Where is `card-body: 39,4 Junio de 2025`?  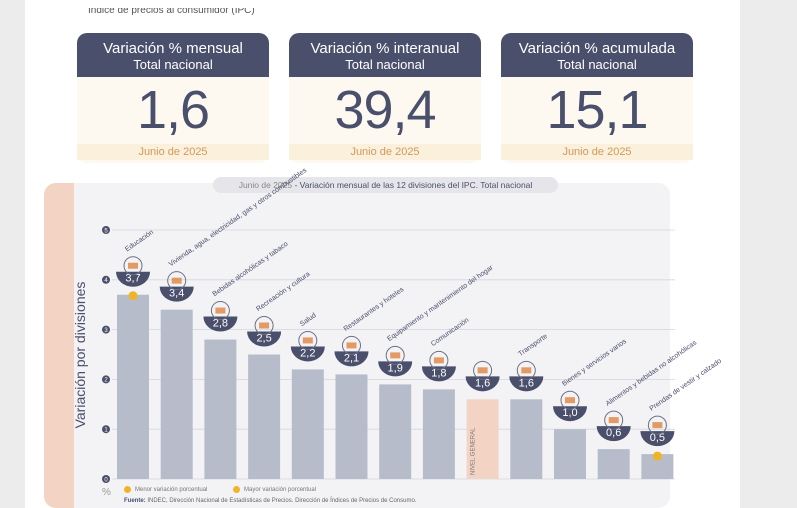 card-body: 39,4 Junio de 2025 is located at coordinates (385, 120).